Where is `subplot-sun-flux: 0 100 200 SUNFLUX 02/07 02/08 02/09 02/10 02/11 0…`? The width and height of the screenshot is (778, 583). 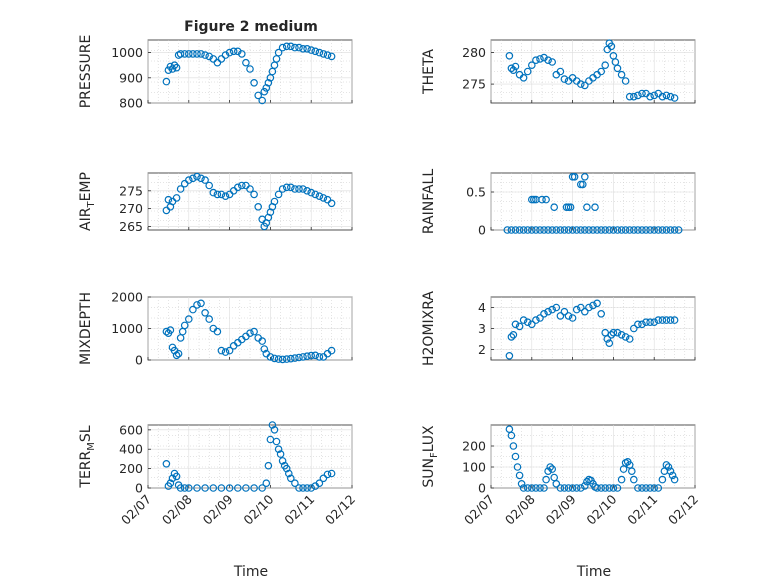 subplot-sun-flux: 0 100 200 SUNFLUX 02/07 02/08 02/09 02/10 02/11 0… is located at coordinates (561, 476).